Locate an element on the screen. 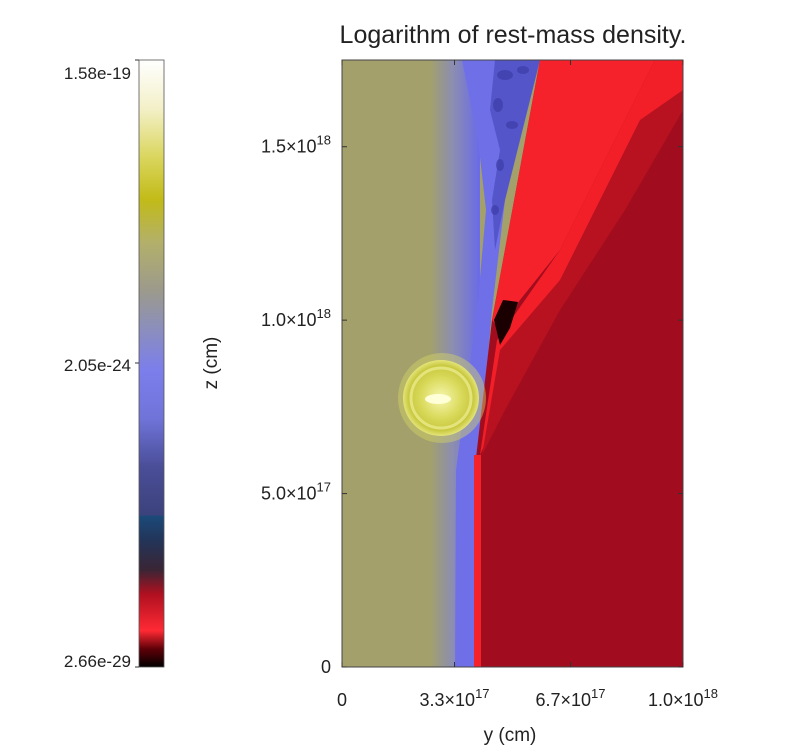 The width and height of the screenshot is (789, 746). x-axis-label: y (cm) is located at coordinates (510, 735).